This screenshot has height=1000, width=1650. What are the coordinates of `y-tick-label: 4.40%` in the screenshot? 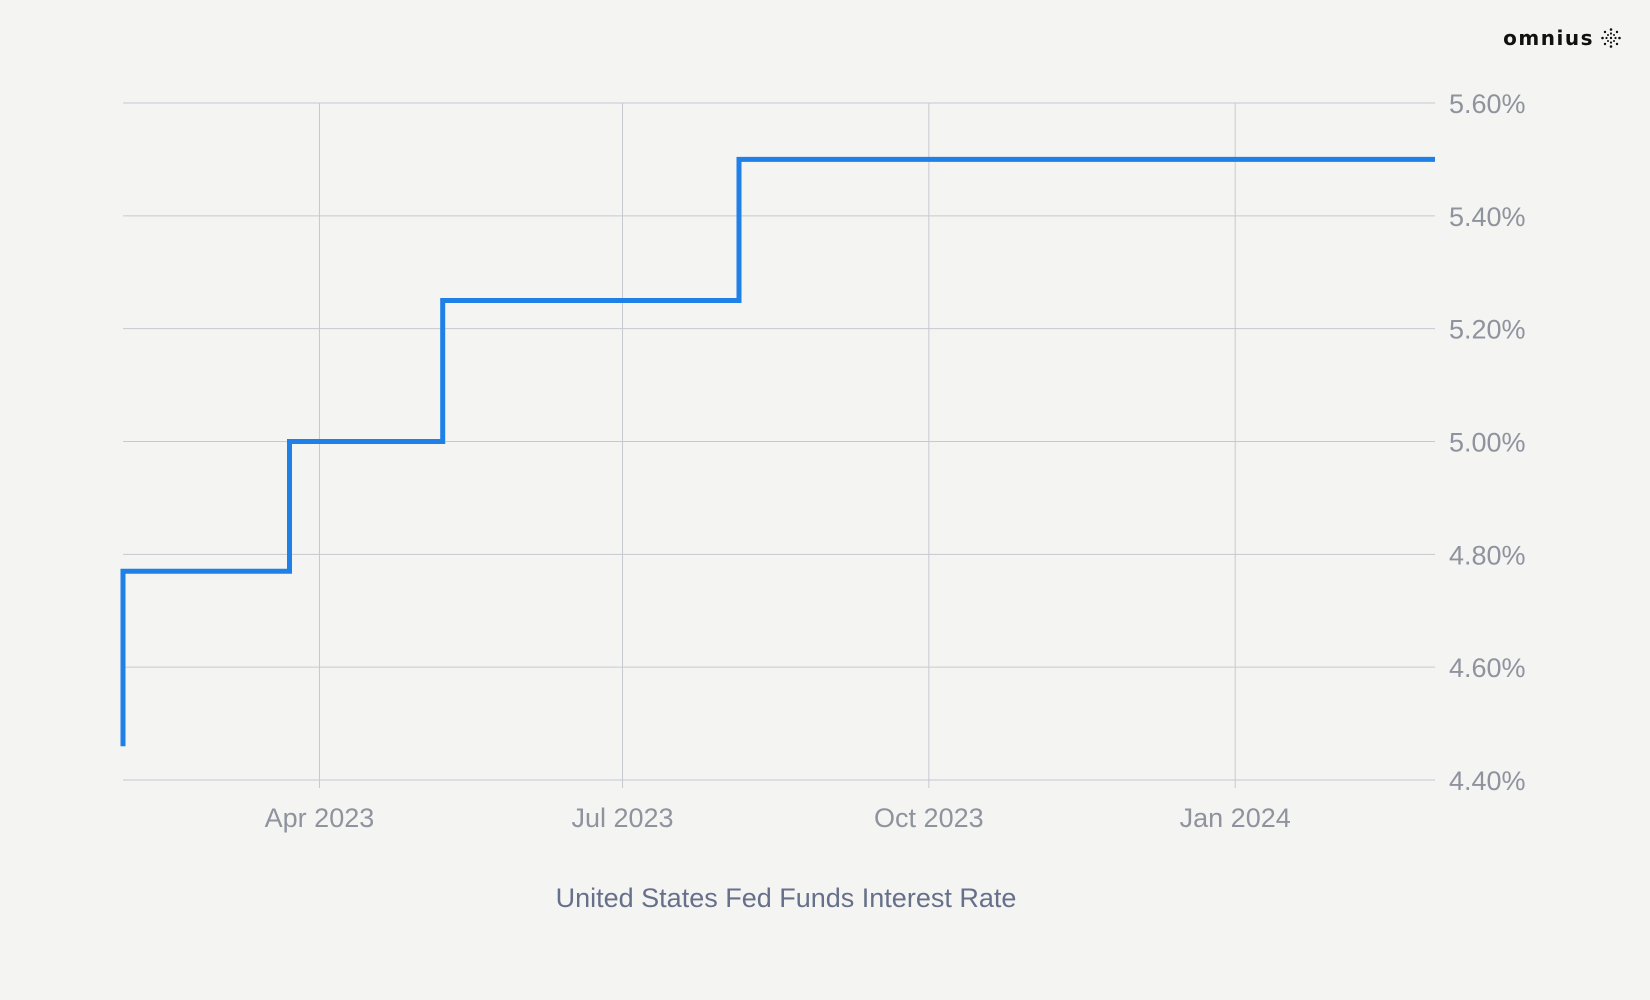 It's located at (1487, 781).